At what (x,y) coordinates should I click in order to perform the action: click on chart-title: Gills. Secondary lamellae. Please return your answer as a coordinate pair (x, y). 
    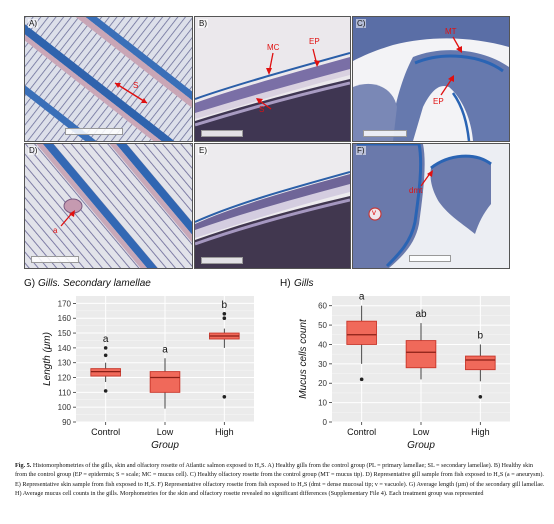
    Looking at the image, I should click on (94, 283).